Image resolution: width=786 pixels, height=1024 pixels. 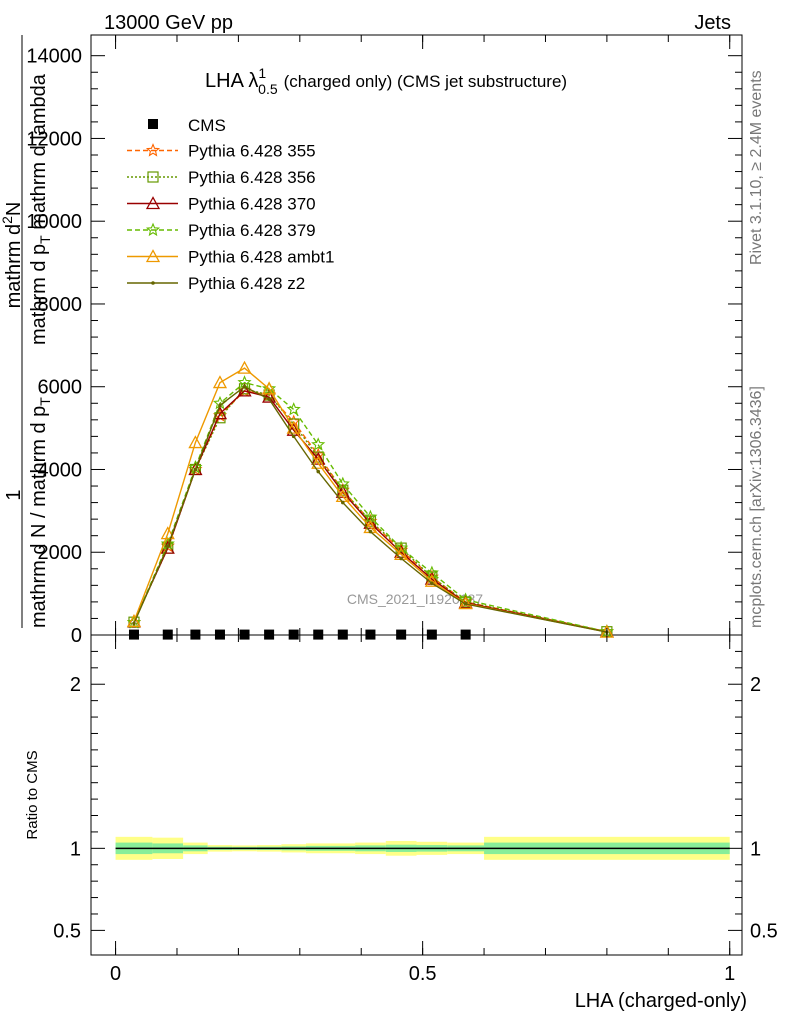 What do you see at coordinates (252, 151) in the screenshot?
I see `legend-label-0: Pythia 6.428 355` at bounding box center [252, 151].